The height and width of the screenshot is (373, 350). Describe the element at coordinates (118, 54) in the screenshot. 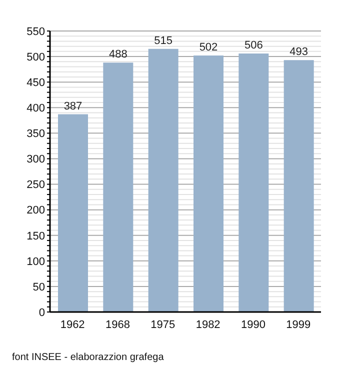

I see `data-label: 488` at that location.